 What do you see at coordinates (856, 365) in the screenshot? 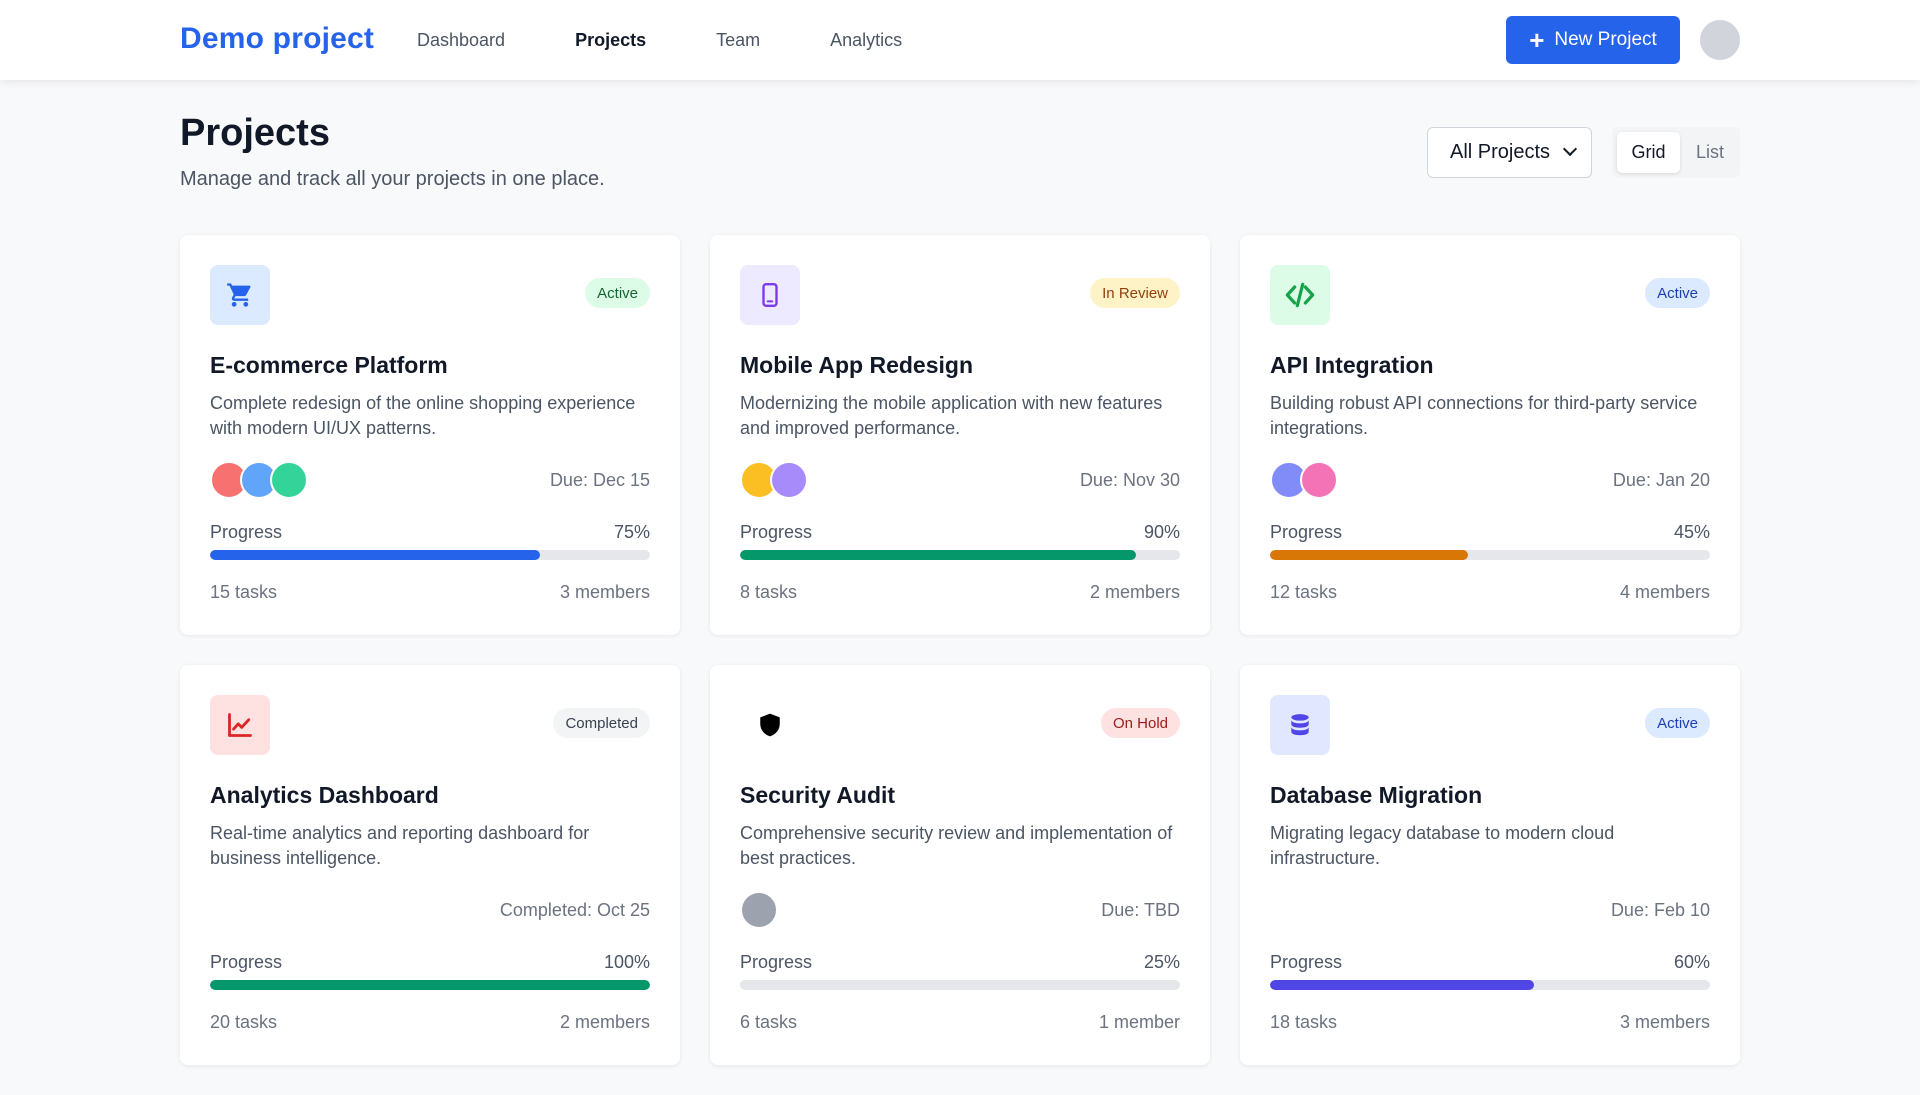
I see `project-title: Mobile App Redesign` at bounding box center [856, 365].